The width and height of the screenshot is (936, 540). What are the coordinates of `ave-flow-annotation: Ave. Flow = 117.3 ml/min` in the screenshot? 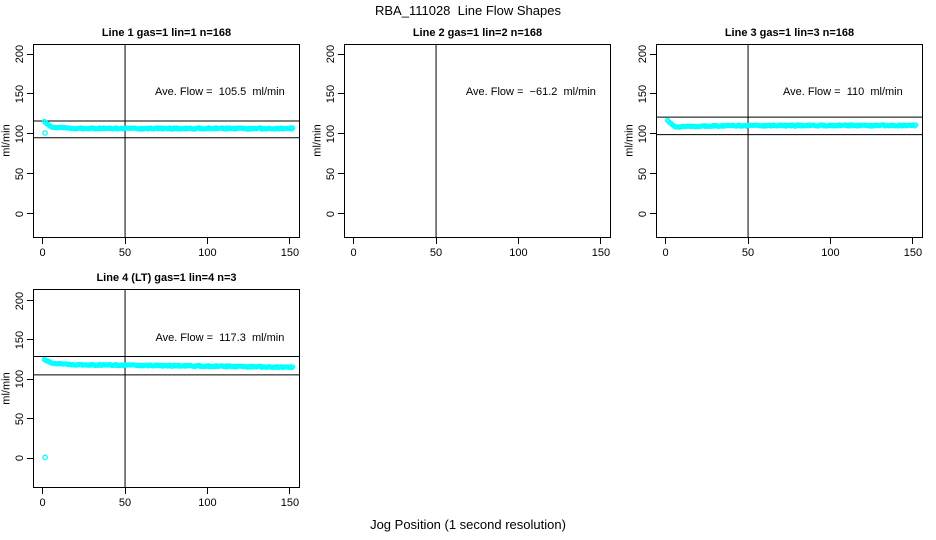 It's located at (220, 337).